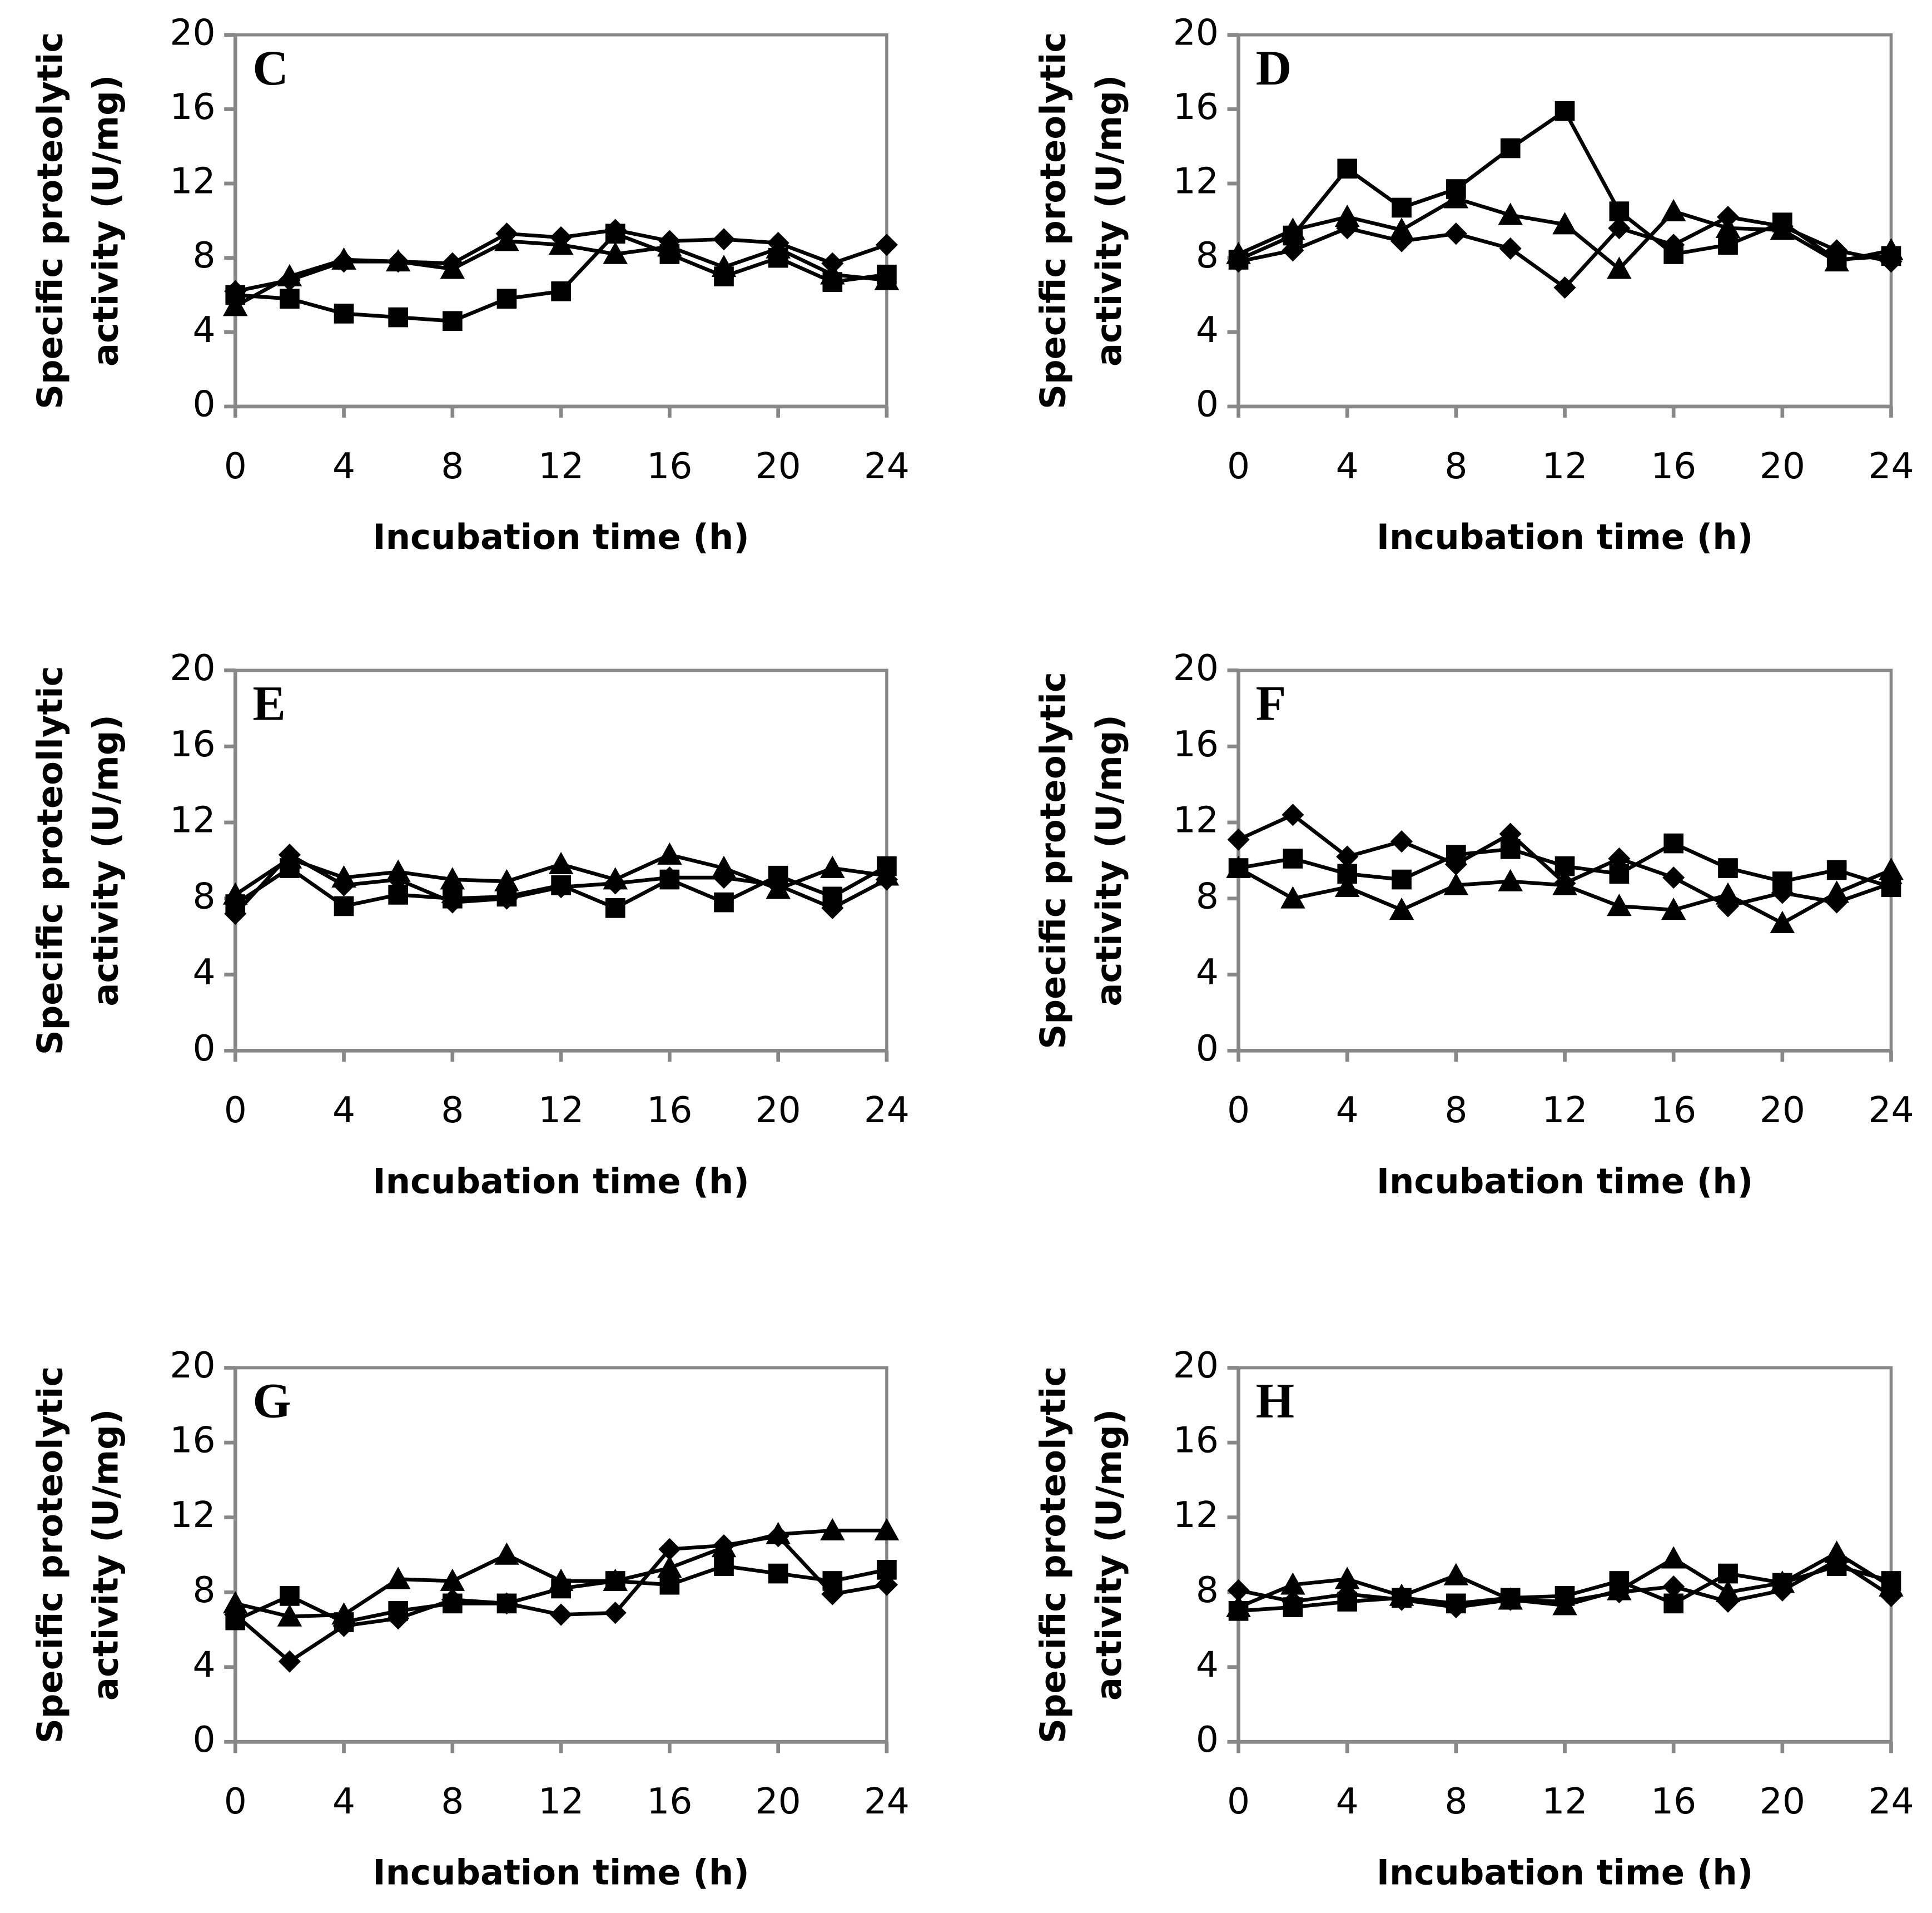  I want to click on panel-label: H, so click(1275, 1402).